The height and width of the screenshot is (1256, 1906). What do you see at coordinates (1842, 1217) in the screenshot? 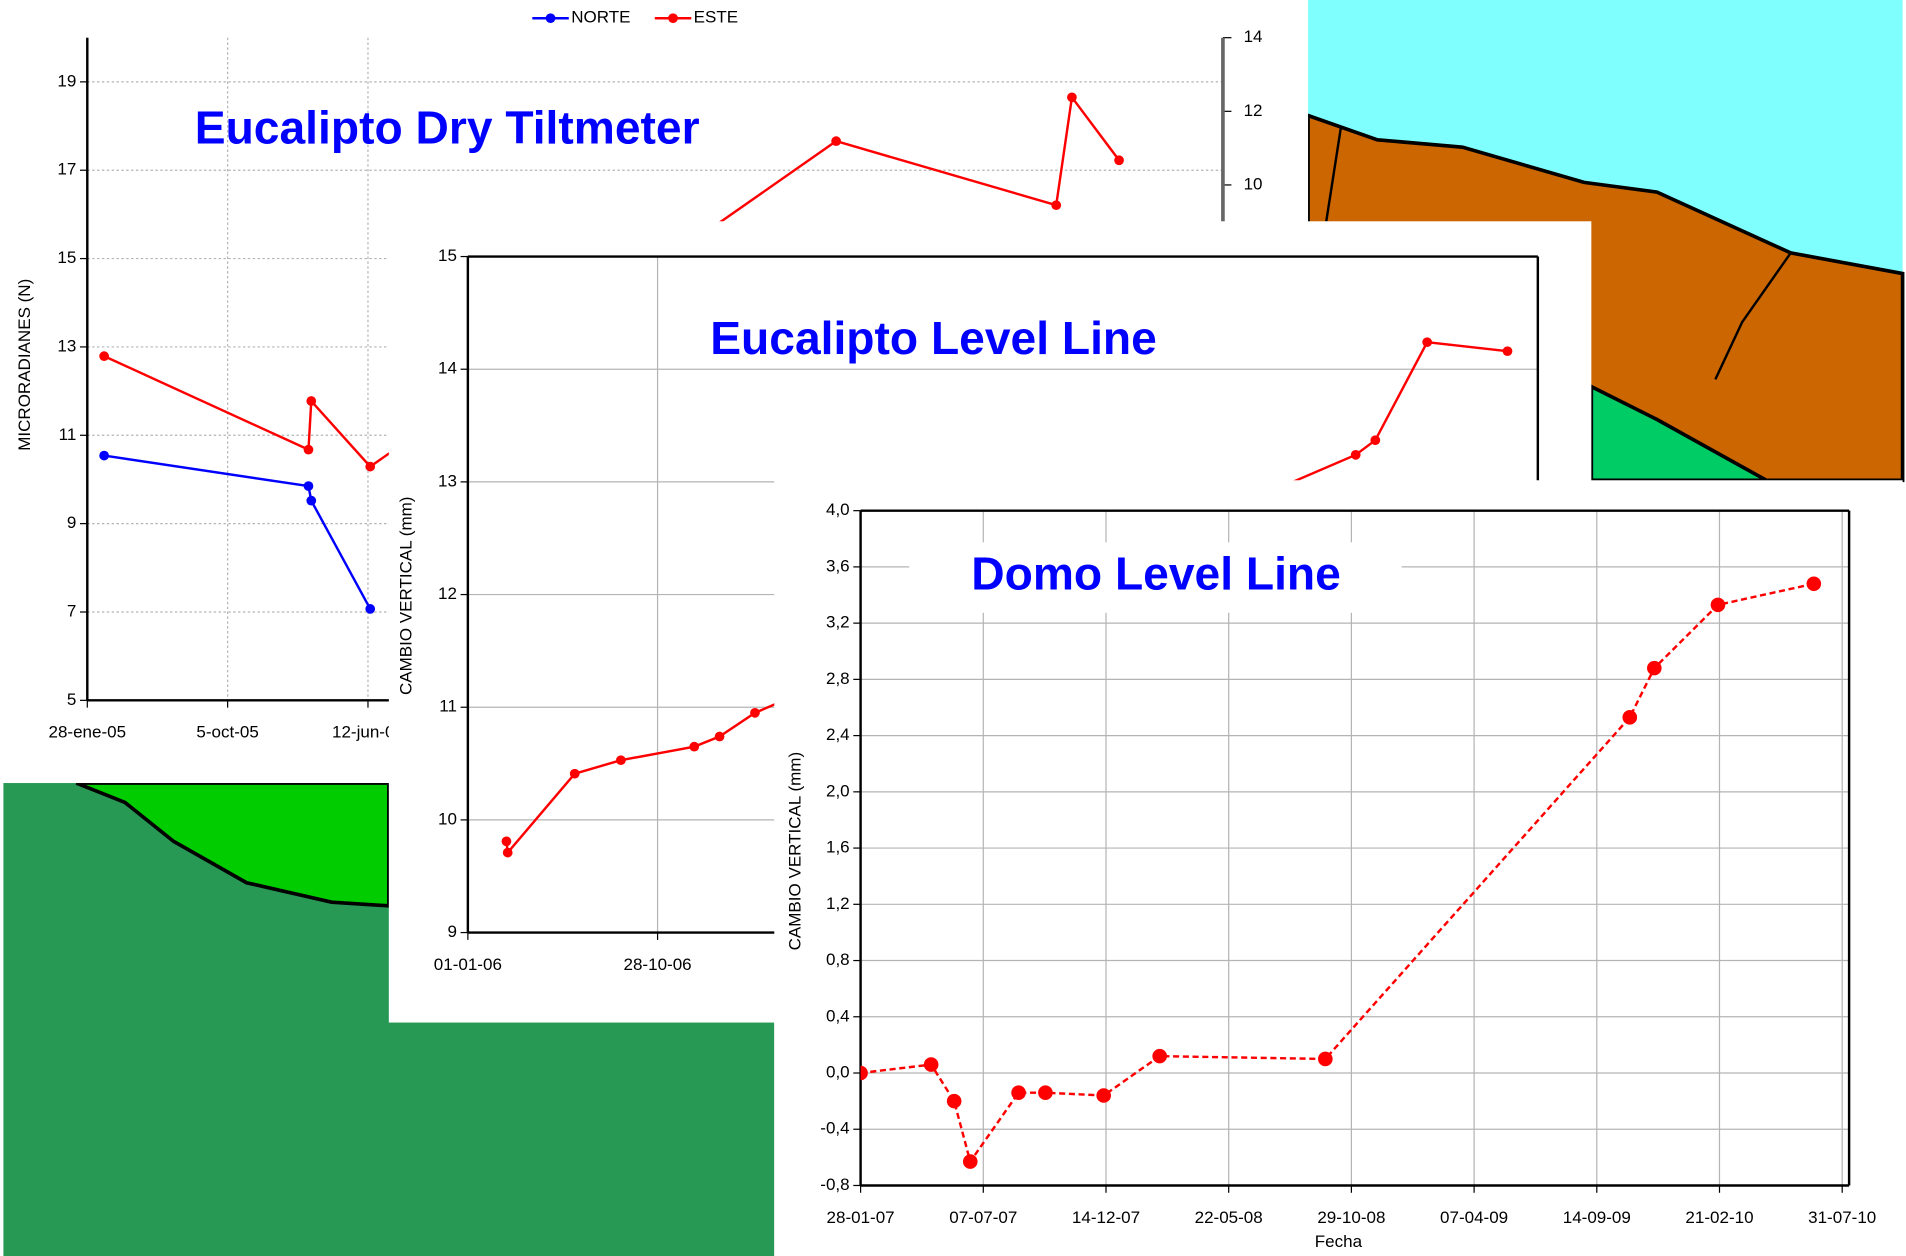
I see `x-tick-label: 31-07-10` at bounding box center [1842, 1217].